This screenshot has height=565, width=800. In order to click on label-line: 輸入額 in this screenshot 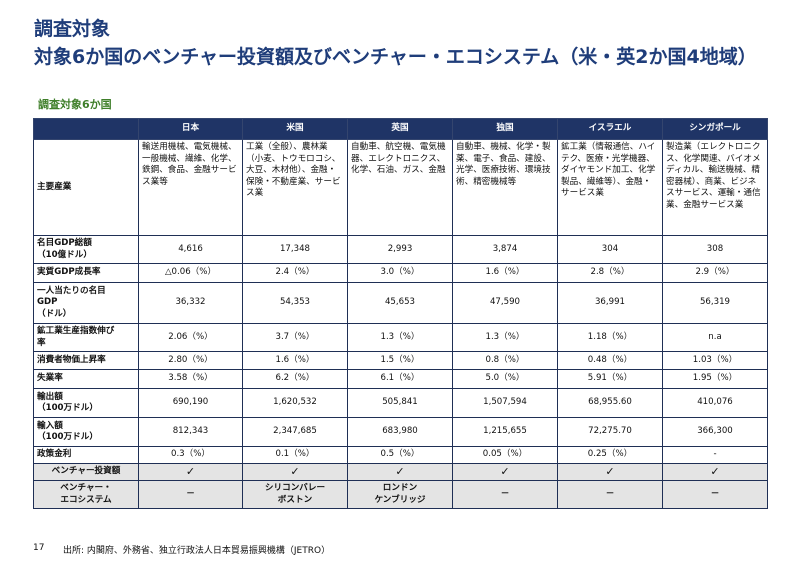, I will do `click(50, 425)`.